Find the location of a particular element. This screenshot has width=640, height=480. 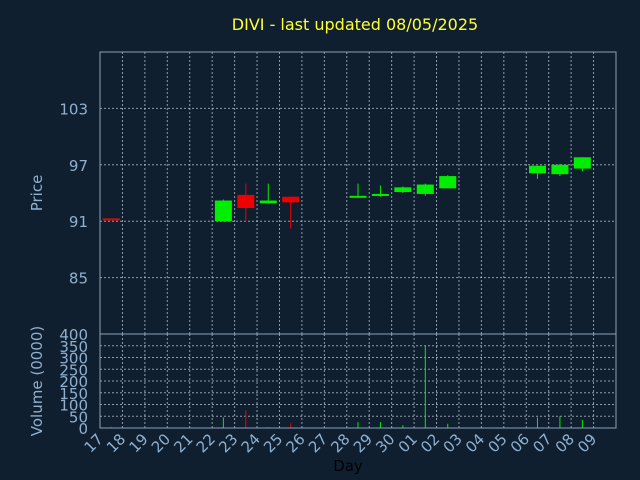

volume-y-tick-label: 300 is located at coordinates (73, 359).